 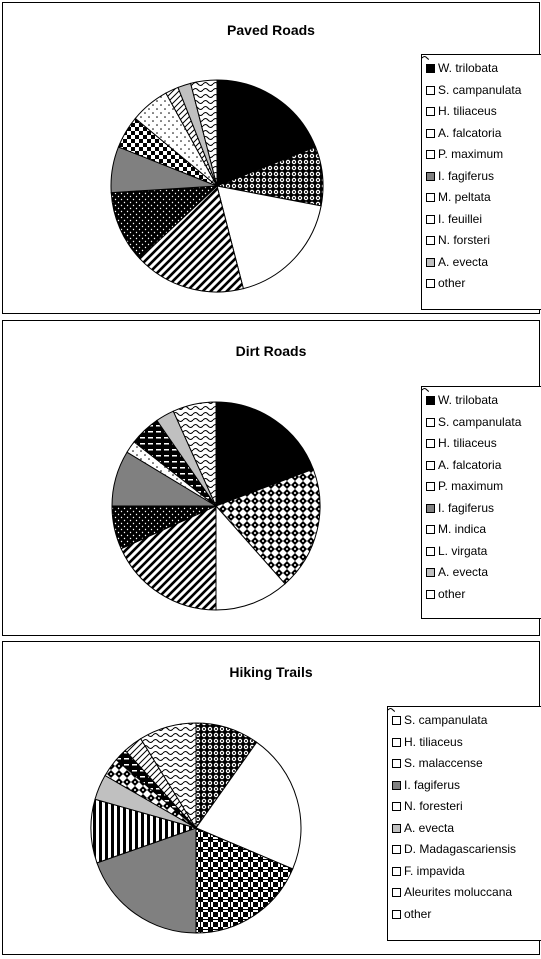 I want to click on legend-label: N. forsteri, so click(x=464, y=240).